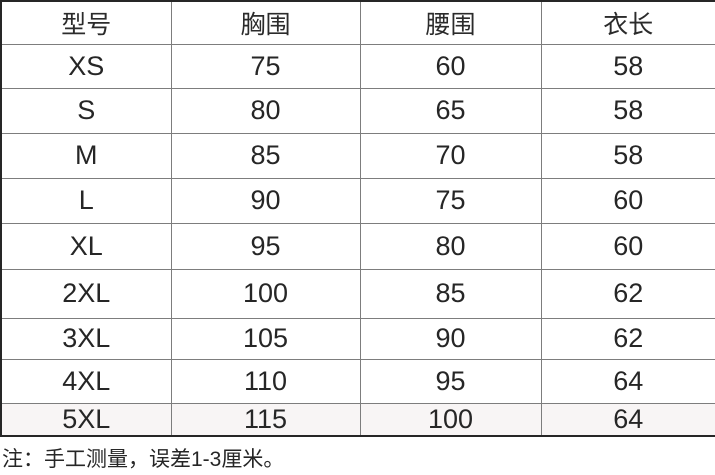 This screenshot has height=475, width=715. I want to click on size-row-s: S 80 65 58, so click(357, 110).